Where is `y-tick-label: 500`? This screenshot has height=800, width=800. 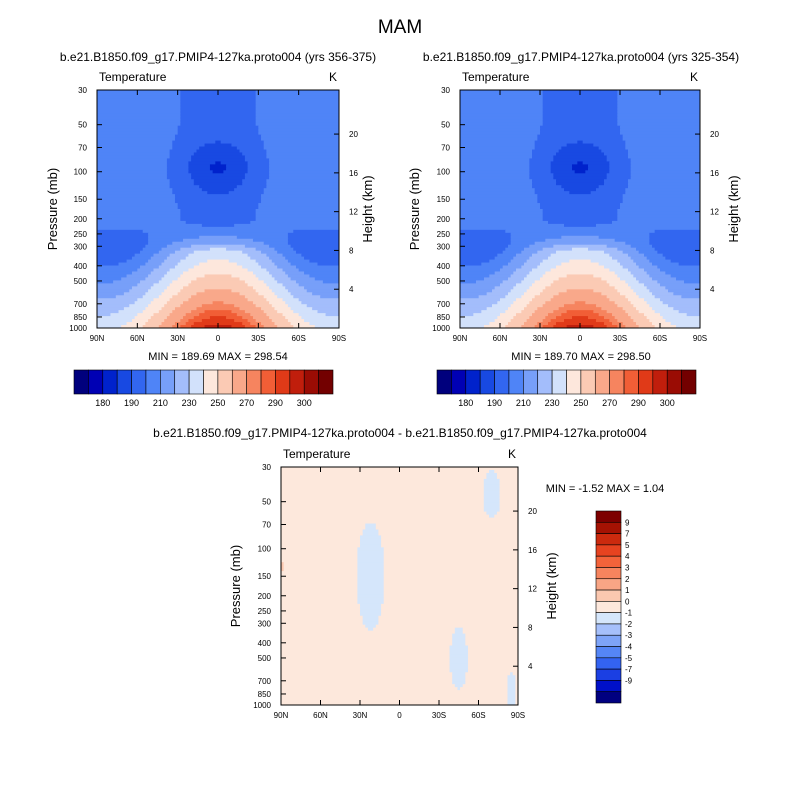
y-tick-label: 500 is located at coordinates (444, 281).